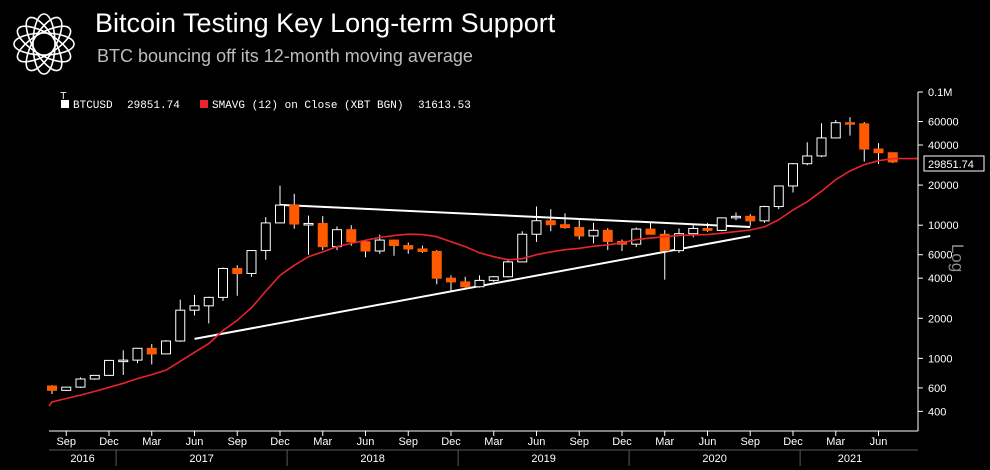 The width and height of the screenshot is (990, 470). I want to click on y-axis-scale-label: Log, so click(957, 258).